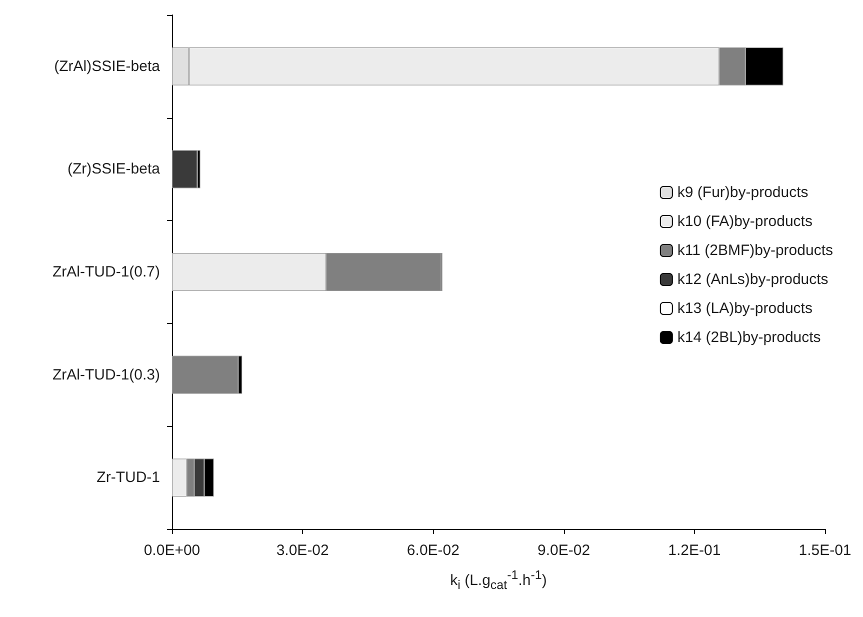  I want to click on legend-label: k10 (FA)by-products, so click(744, 221).